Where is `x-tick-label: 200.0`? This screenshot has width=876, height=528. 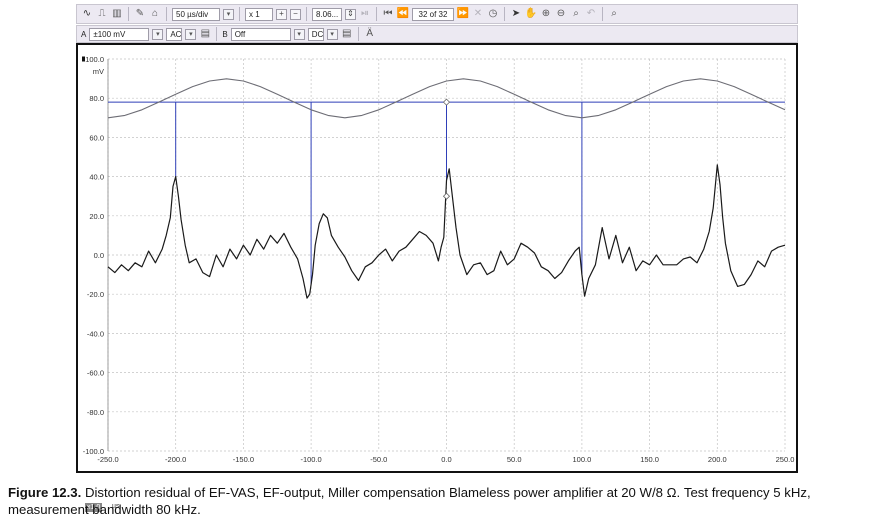 x-tick-label: 200.0 is located at coordinates (717, 459).